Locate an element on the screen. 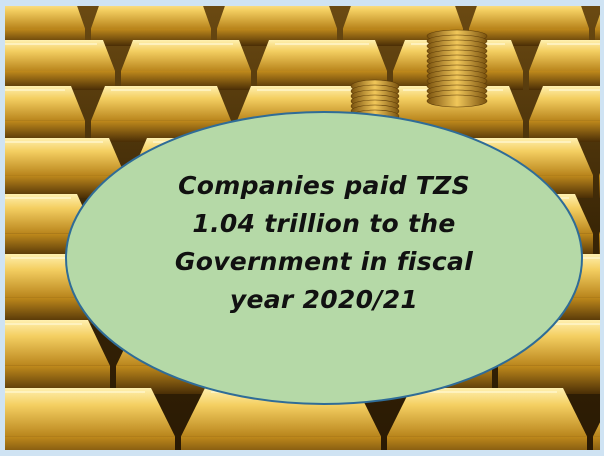 This screenshot has width=604, height=456. headline-line-3: Government in fiscal is located at coordinates (324, 261).